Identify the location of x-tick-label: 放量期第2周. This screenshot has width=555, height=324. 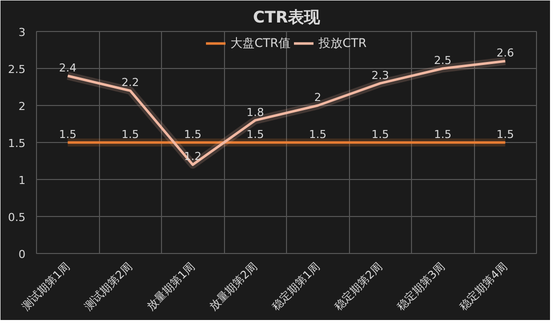
(233, 286).